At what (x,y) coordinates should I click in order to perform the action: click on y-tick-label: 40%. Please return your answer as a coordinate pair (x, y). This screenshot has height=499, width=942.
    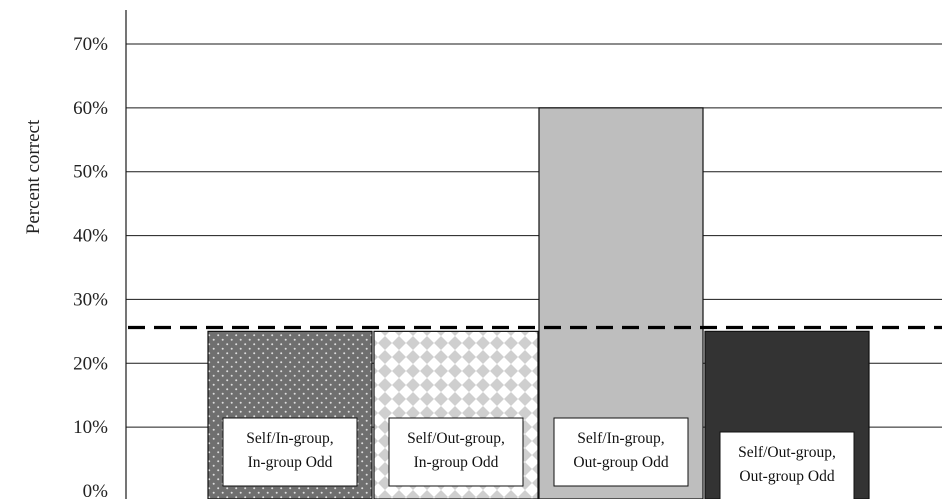
    Looking at the image, I should click on (90, 236).